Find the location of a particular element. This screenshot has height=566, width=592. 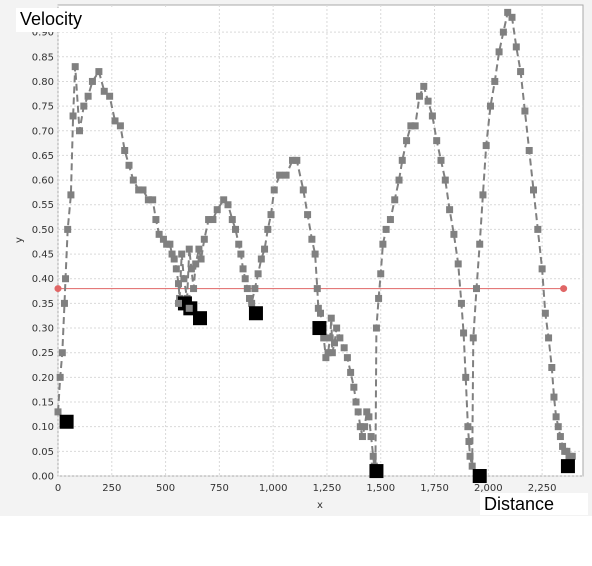

reference-line-endpoint is located at coordinates (58, 289).